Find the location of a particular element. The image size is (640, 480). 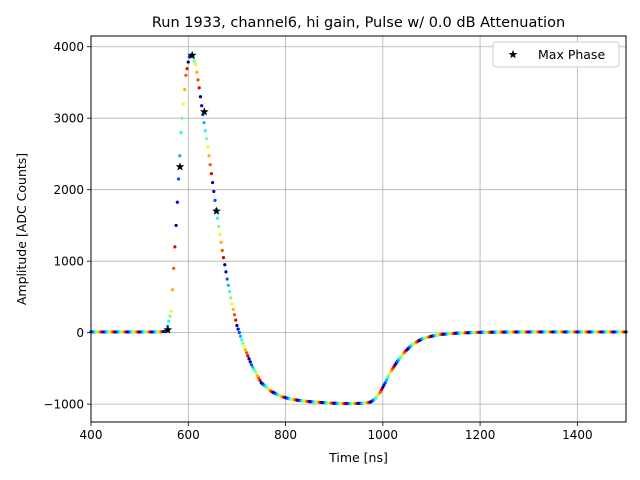

y-tick-label: 2000 is located at coordinates (68, 190).